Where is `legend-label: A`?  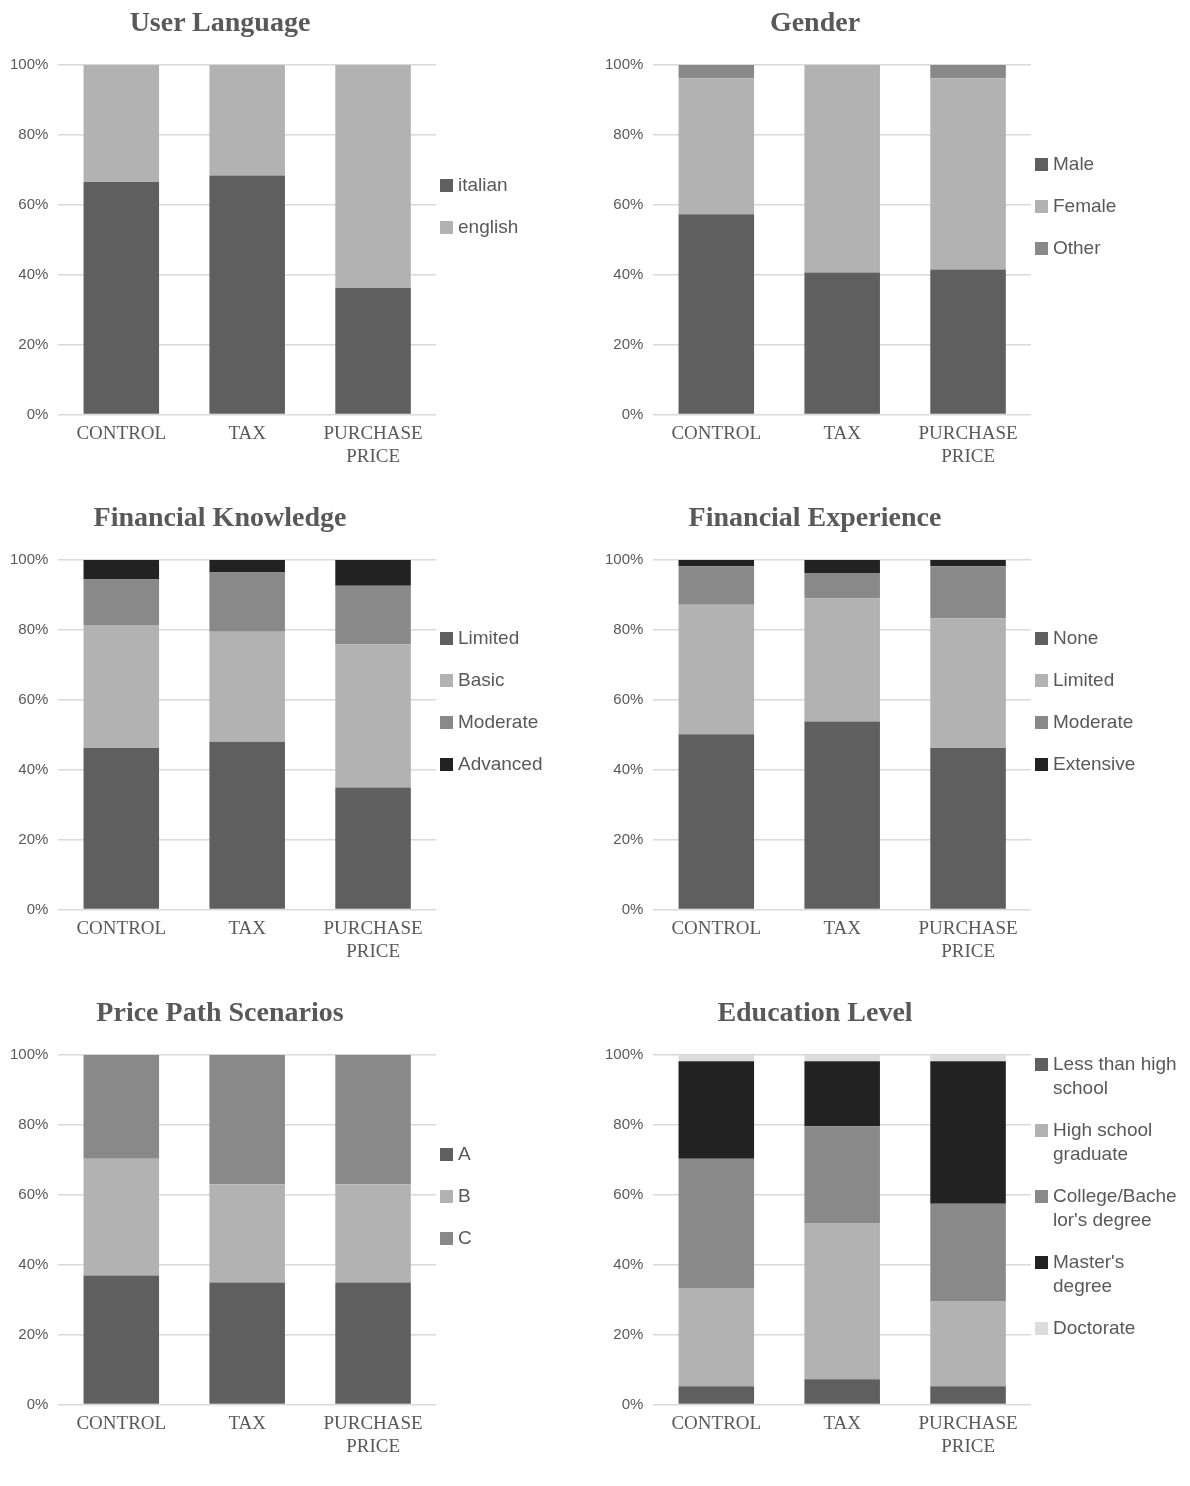 legend-label: A is located at coordinates (464, 1154).